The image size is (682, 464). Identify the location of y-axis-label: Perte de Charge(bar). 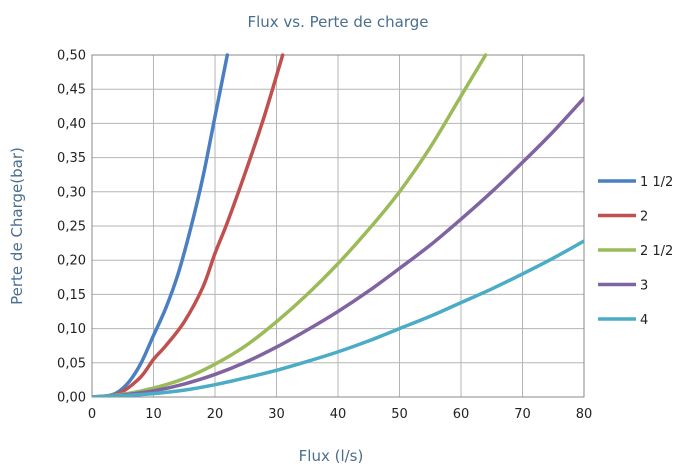
(17, 226).